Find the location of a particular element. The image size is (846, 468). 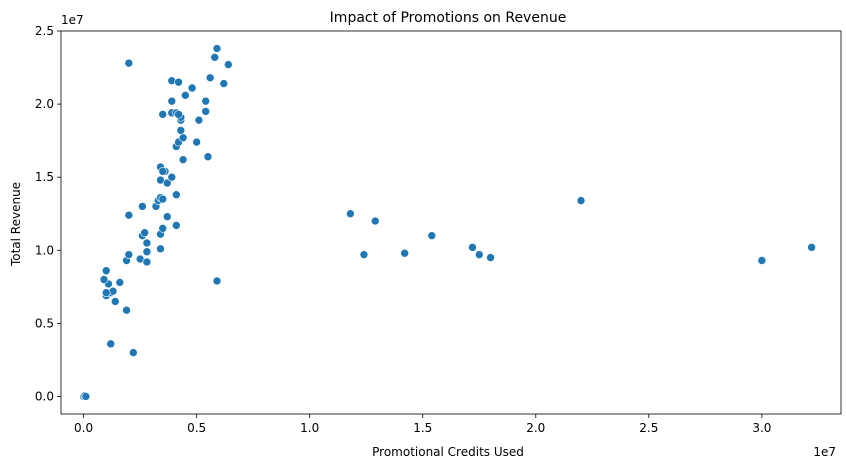

x-tick-label: 1.0 is located at coordinates (309, 428).